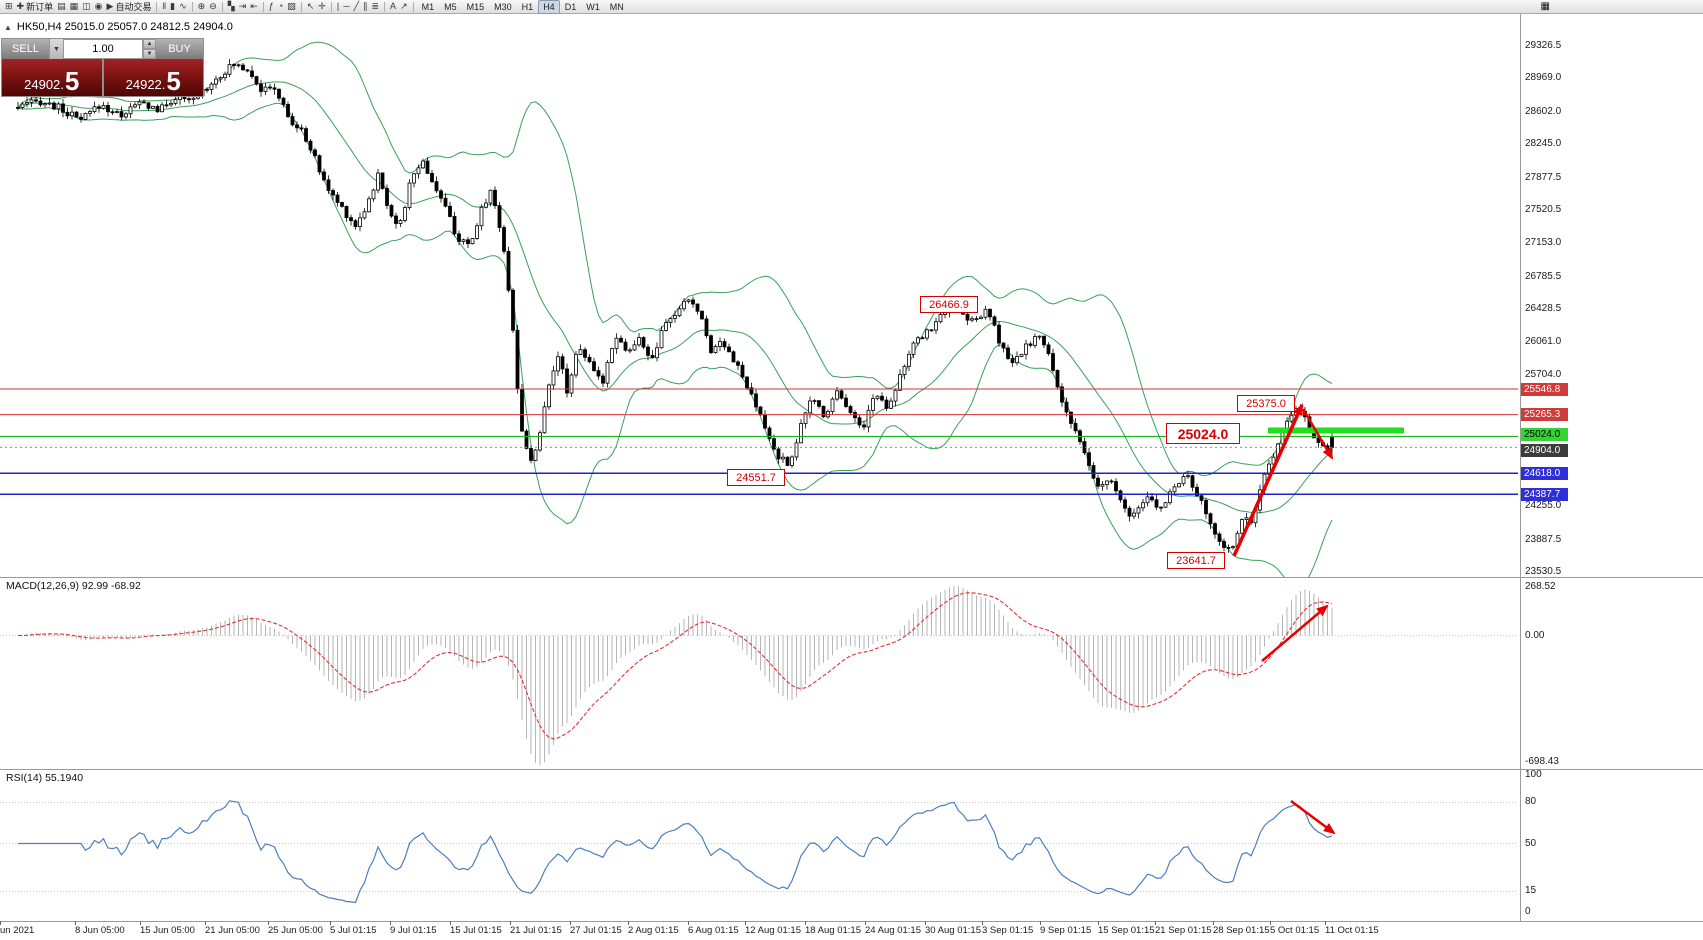 This screenshot has width=1703, height=940. What do you see at coordinates (149, 54) in the screenshot?
I see `volume-decrease-button: ▼` at bounding box center [149, 54].